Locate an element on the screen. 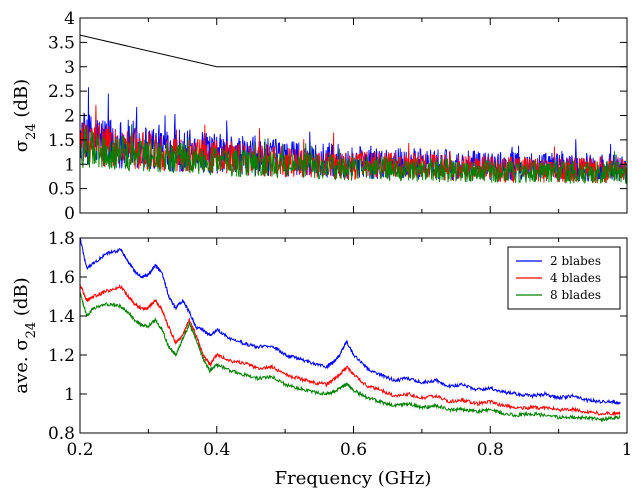  bottom-y-tick-label: 1.4 is located at coordinates (61, 317).